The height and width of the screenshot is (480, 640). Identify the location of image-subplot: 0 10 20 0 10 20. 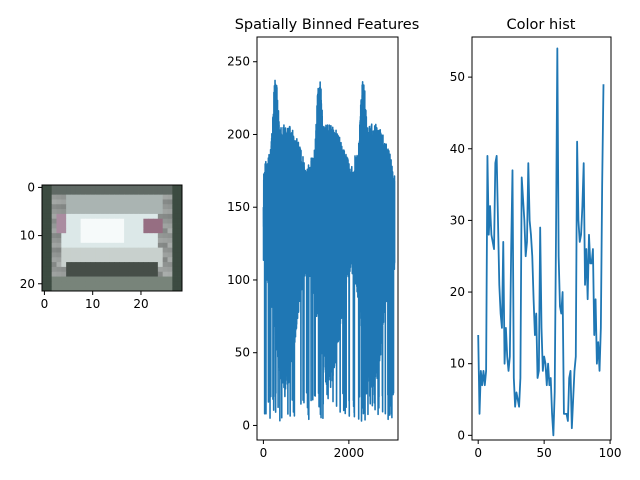
(101, 245).